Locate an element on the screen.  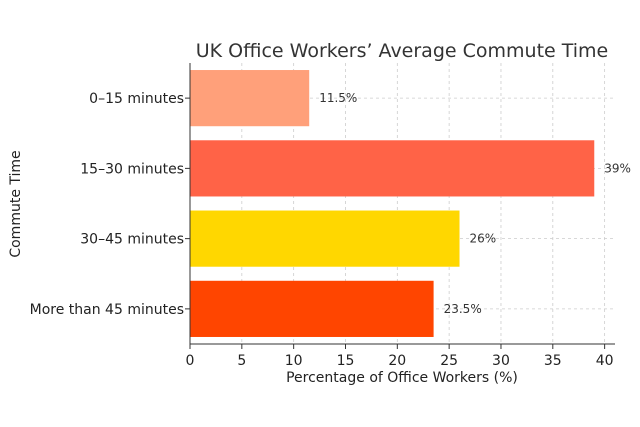
data-label: 26% is located at coordinates (483, 239).